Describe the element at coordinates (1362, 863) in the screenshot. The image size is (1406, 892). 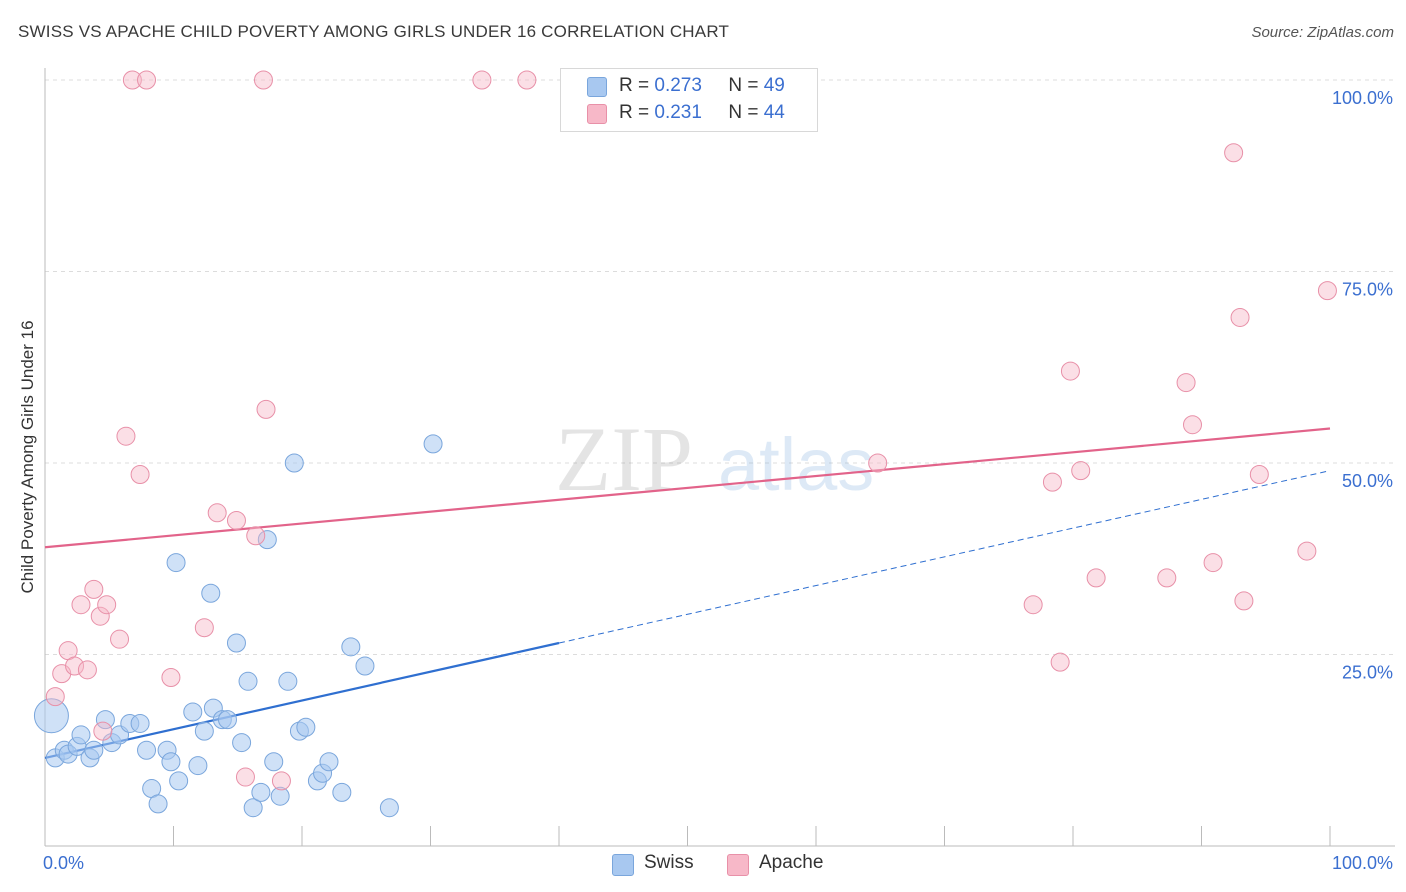
I see `x-tick-label: 100.0%` at that location.